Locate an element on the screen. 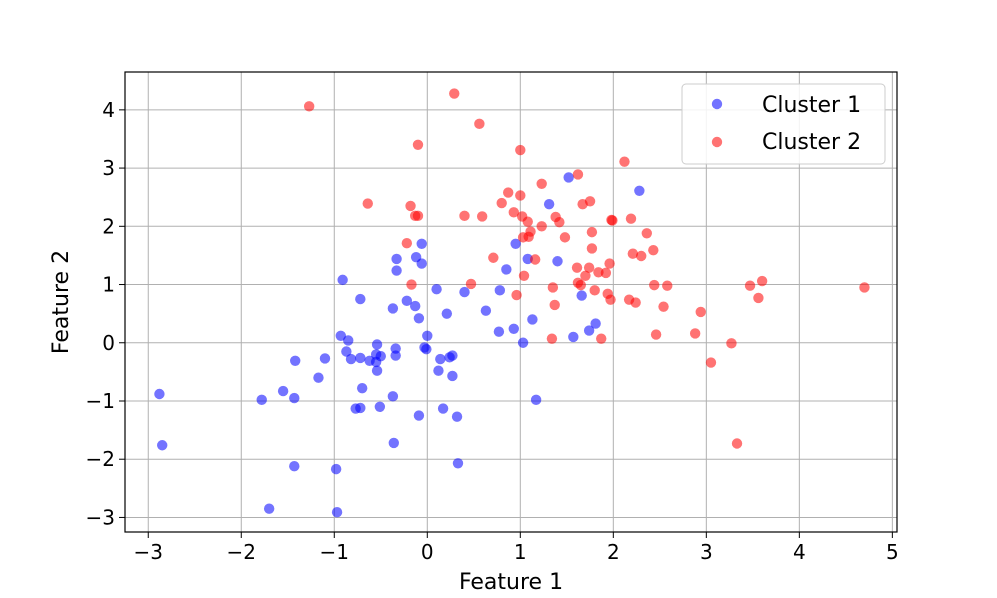 Image resolution: width=997 pixels, height=598 pixels. legend: Cluster 1 Cluster 2 is located at coordinates (783, 124).